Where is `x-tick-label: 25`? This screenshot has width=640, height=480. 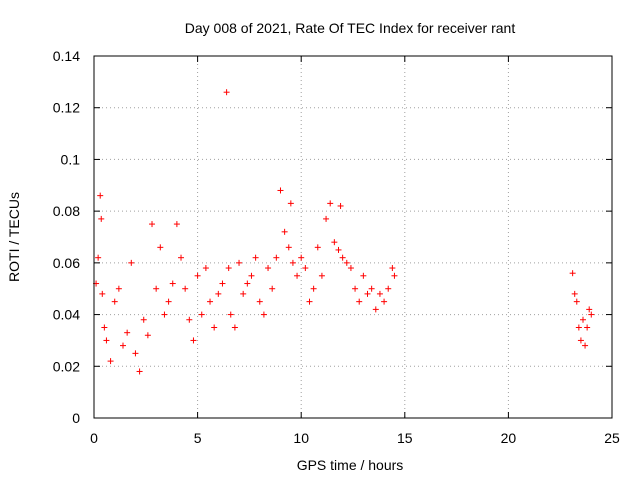
x-tick-label: 25 is located at coordinates (612, 438).